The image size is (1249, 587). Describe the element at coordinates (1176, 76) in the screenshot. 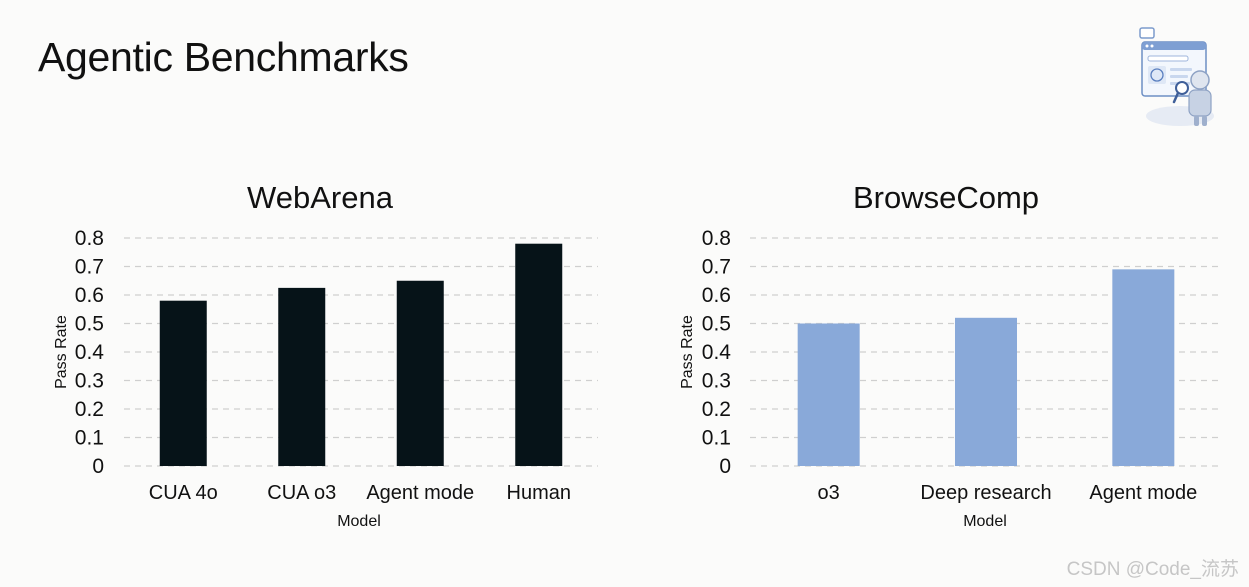

I see `browser-robot-illustration-icon` at that location.